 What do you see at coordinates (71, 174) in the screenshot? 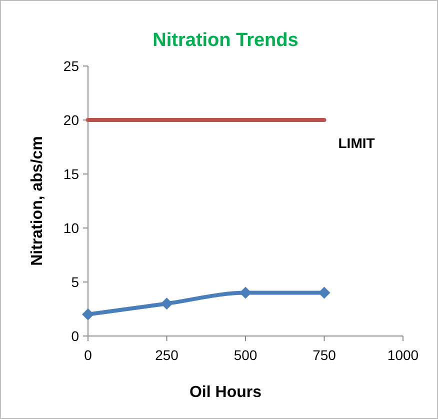
I see `y-tick-label: 15` at bounding box center [71, 174].